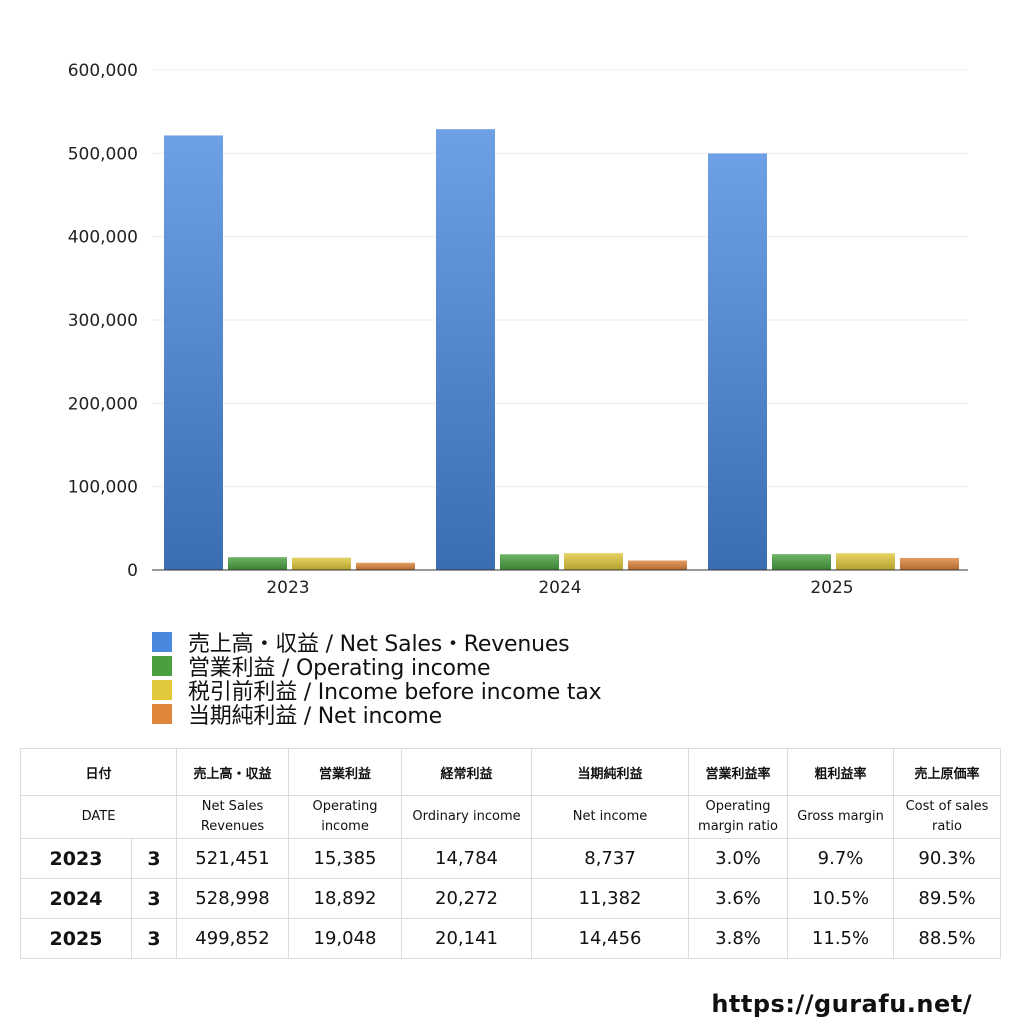 The width and height of the screenshot is (1024, 1024). I want to click on legend-item-net-sales: 売上高・収益 / Net Sales・Revenues, so click(376, 643).